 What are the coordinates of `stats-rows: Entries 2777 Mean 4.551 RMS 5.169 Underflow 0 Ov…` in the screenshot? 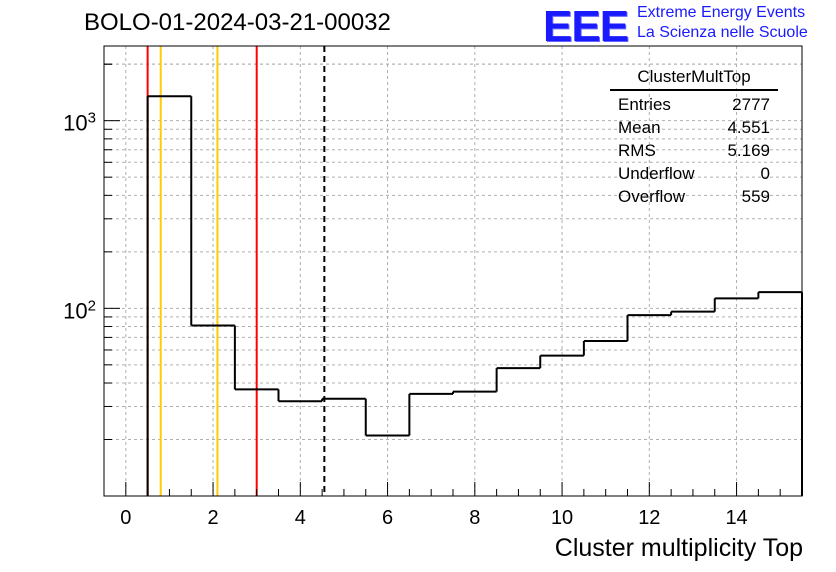 It's located at (694, 150).